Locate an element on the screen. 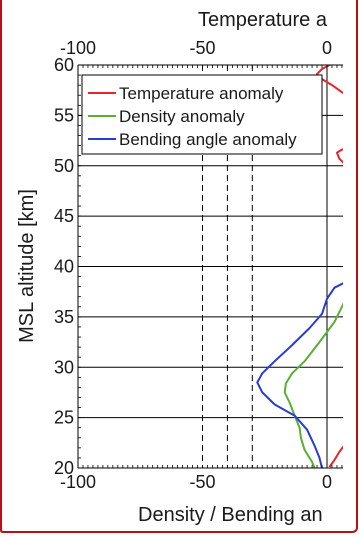  top-tick-label-0: 0 is located at coordinates (327, 48).